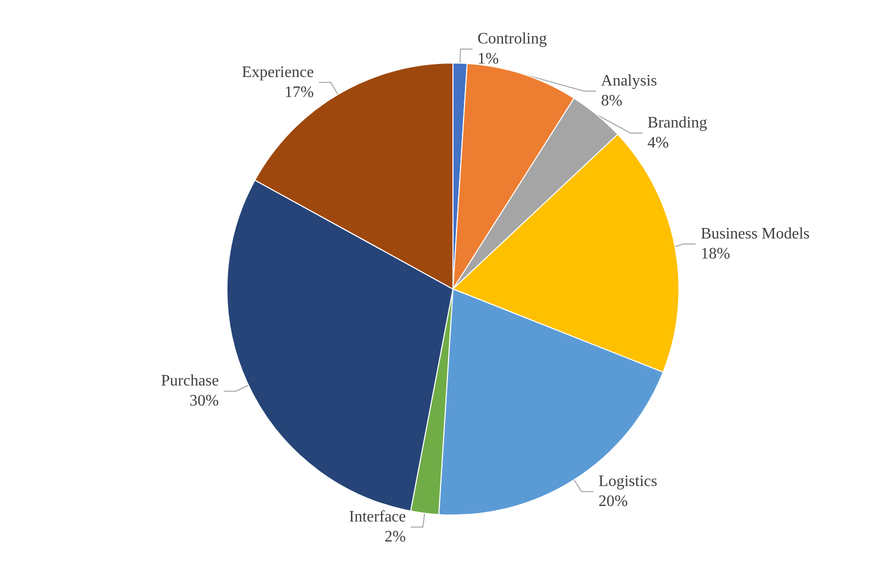 The width and height of the screenshot is (880, 567). Describe the element at coordinates (715, 254) in the screenshot. I see `data-label: 18%` at that location.